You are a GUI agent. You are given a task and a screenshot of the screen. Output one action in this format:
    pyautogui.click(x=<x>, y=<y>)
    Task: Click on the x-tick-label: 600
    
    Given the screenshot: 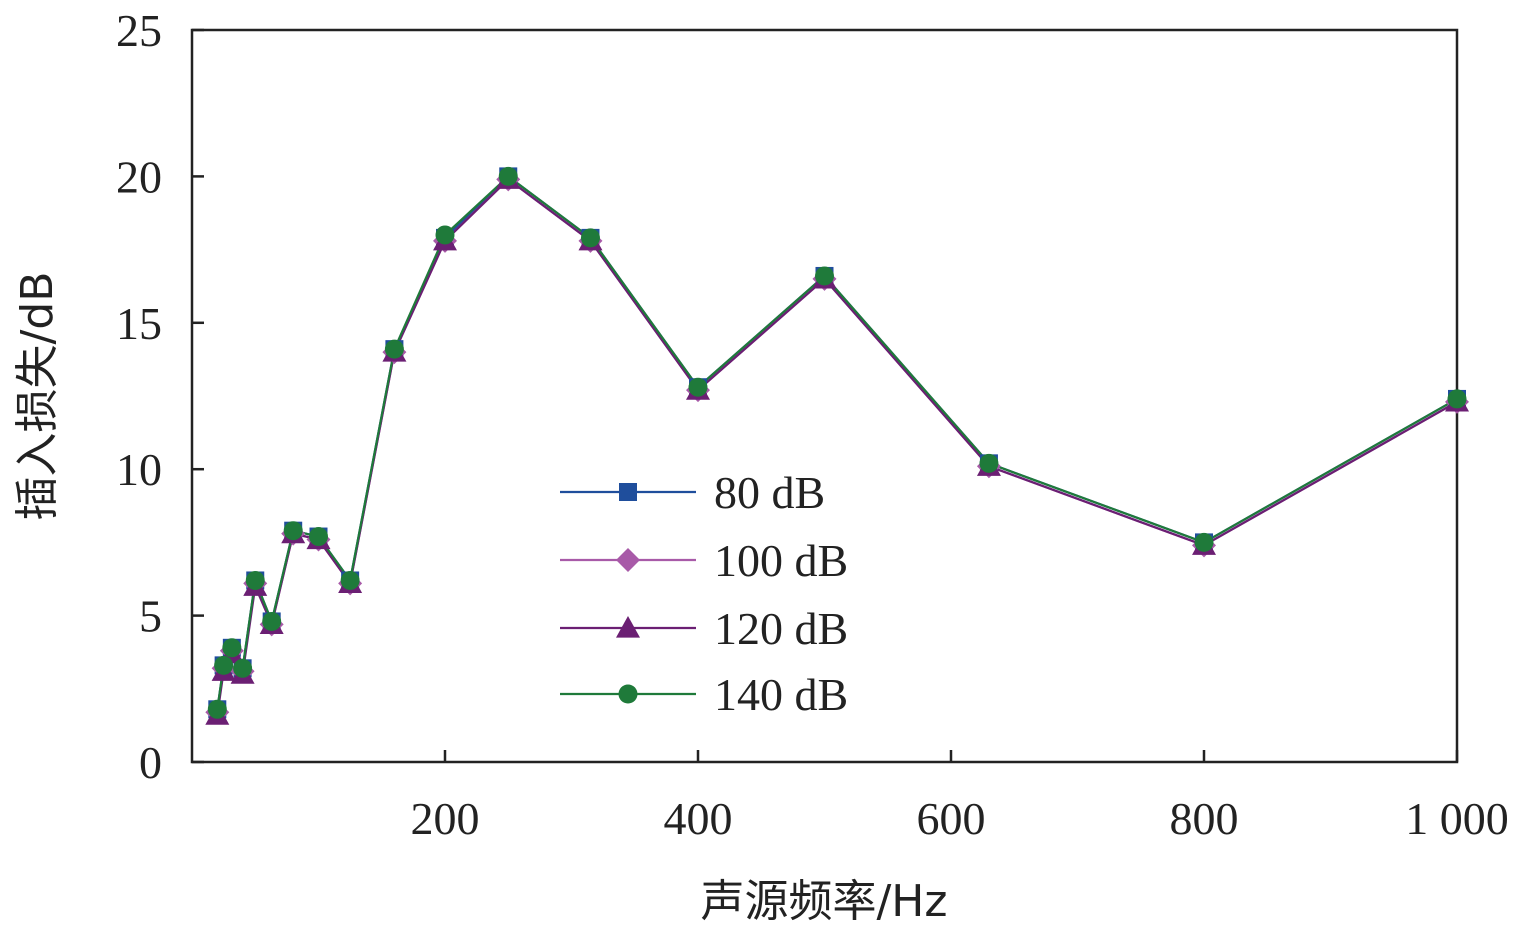 What is the action you would take?
    pyautogui.click(x=951, y=818)
    